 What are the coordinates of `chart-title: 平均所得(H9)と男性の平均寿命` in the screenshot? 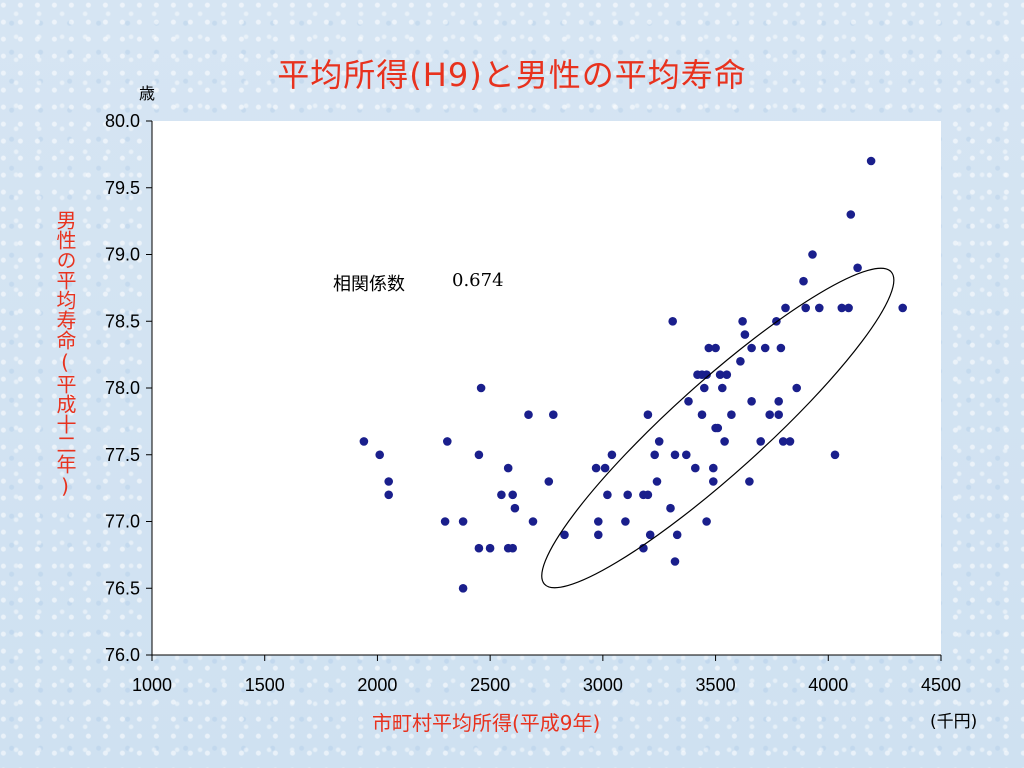 It's located at (512, 75).